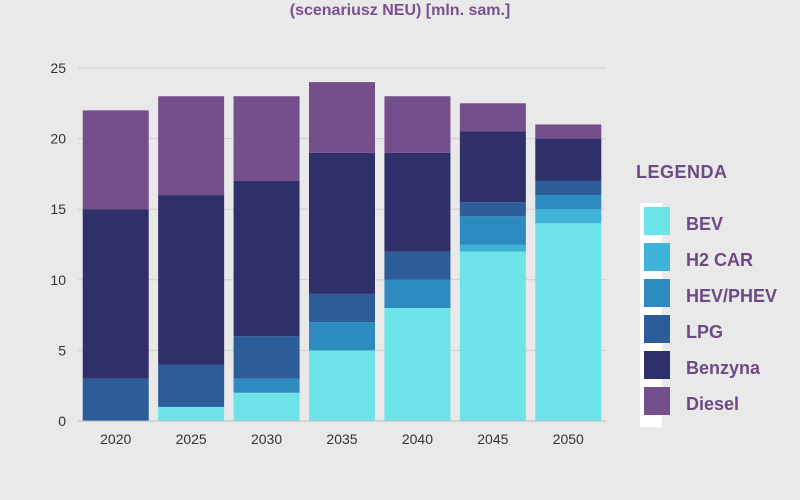 The image size is (800, 500). What do you see at coordinates (62, 421) in the screenshot?
I see `y-tick-label: 0` at bounding box center [62, 421].